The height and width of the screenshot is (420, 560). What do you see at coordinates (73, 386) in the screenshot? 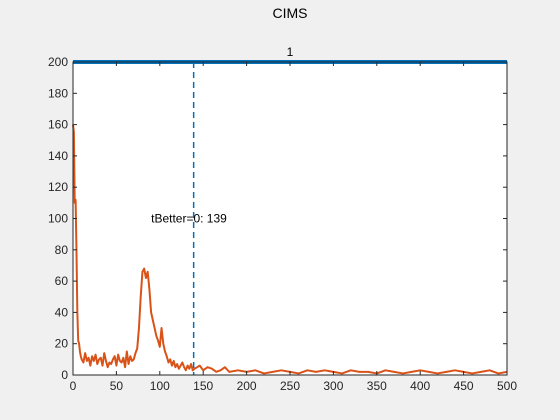
I see `x-tick-label-0: 0` at bounding box center [73, 386].